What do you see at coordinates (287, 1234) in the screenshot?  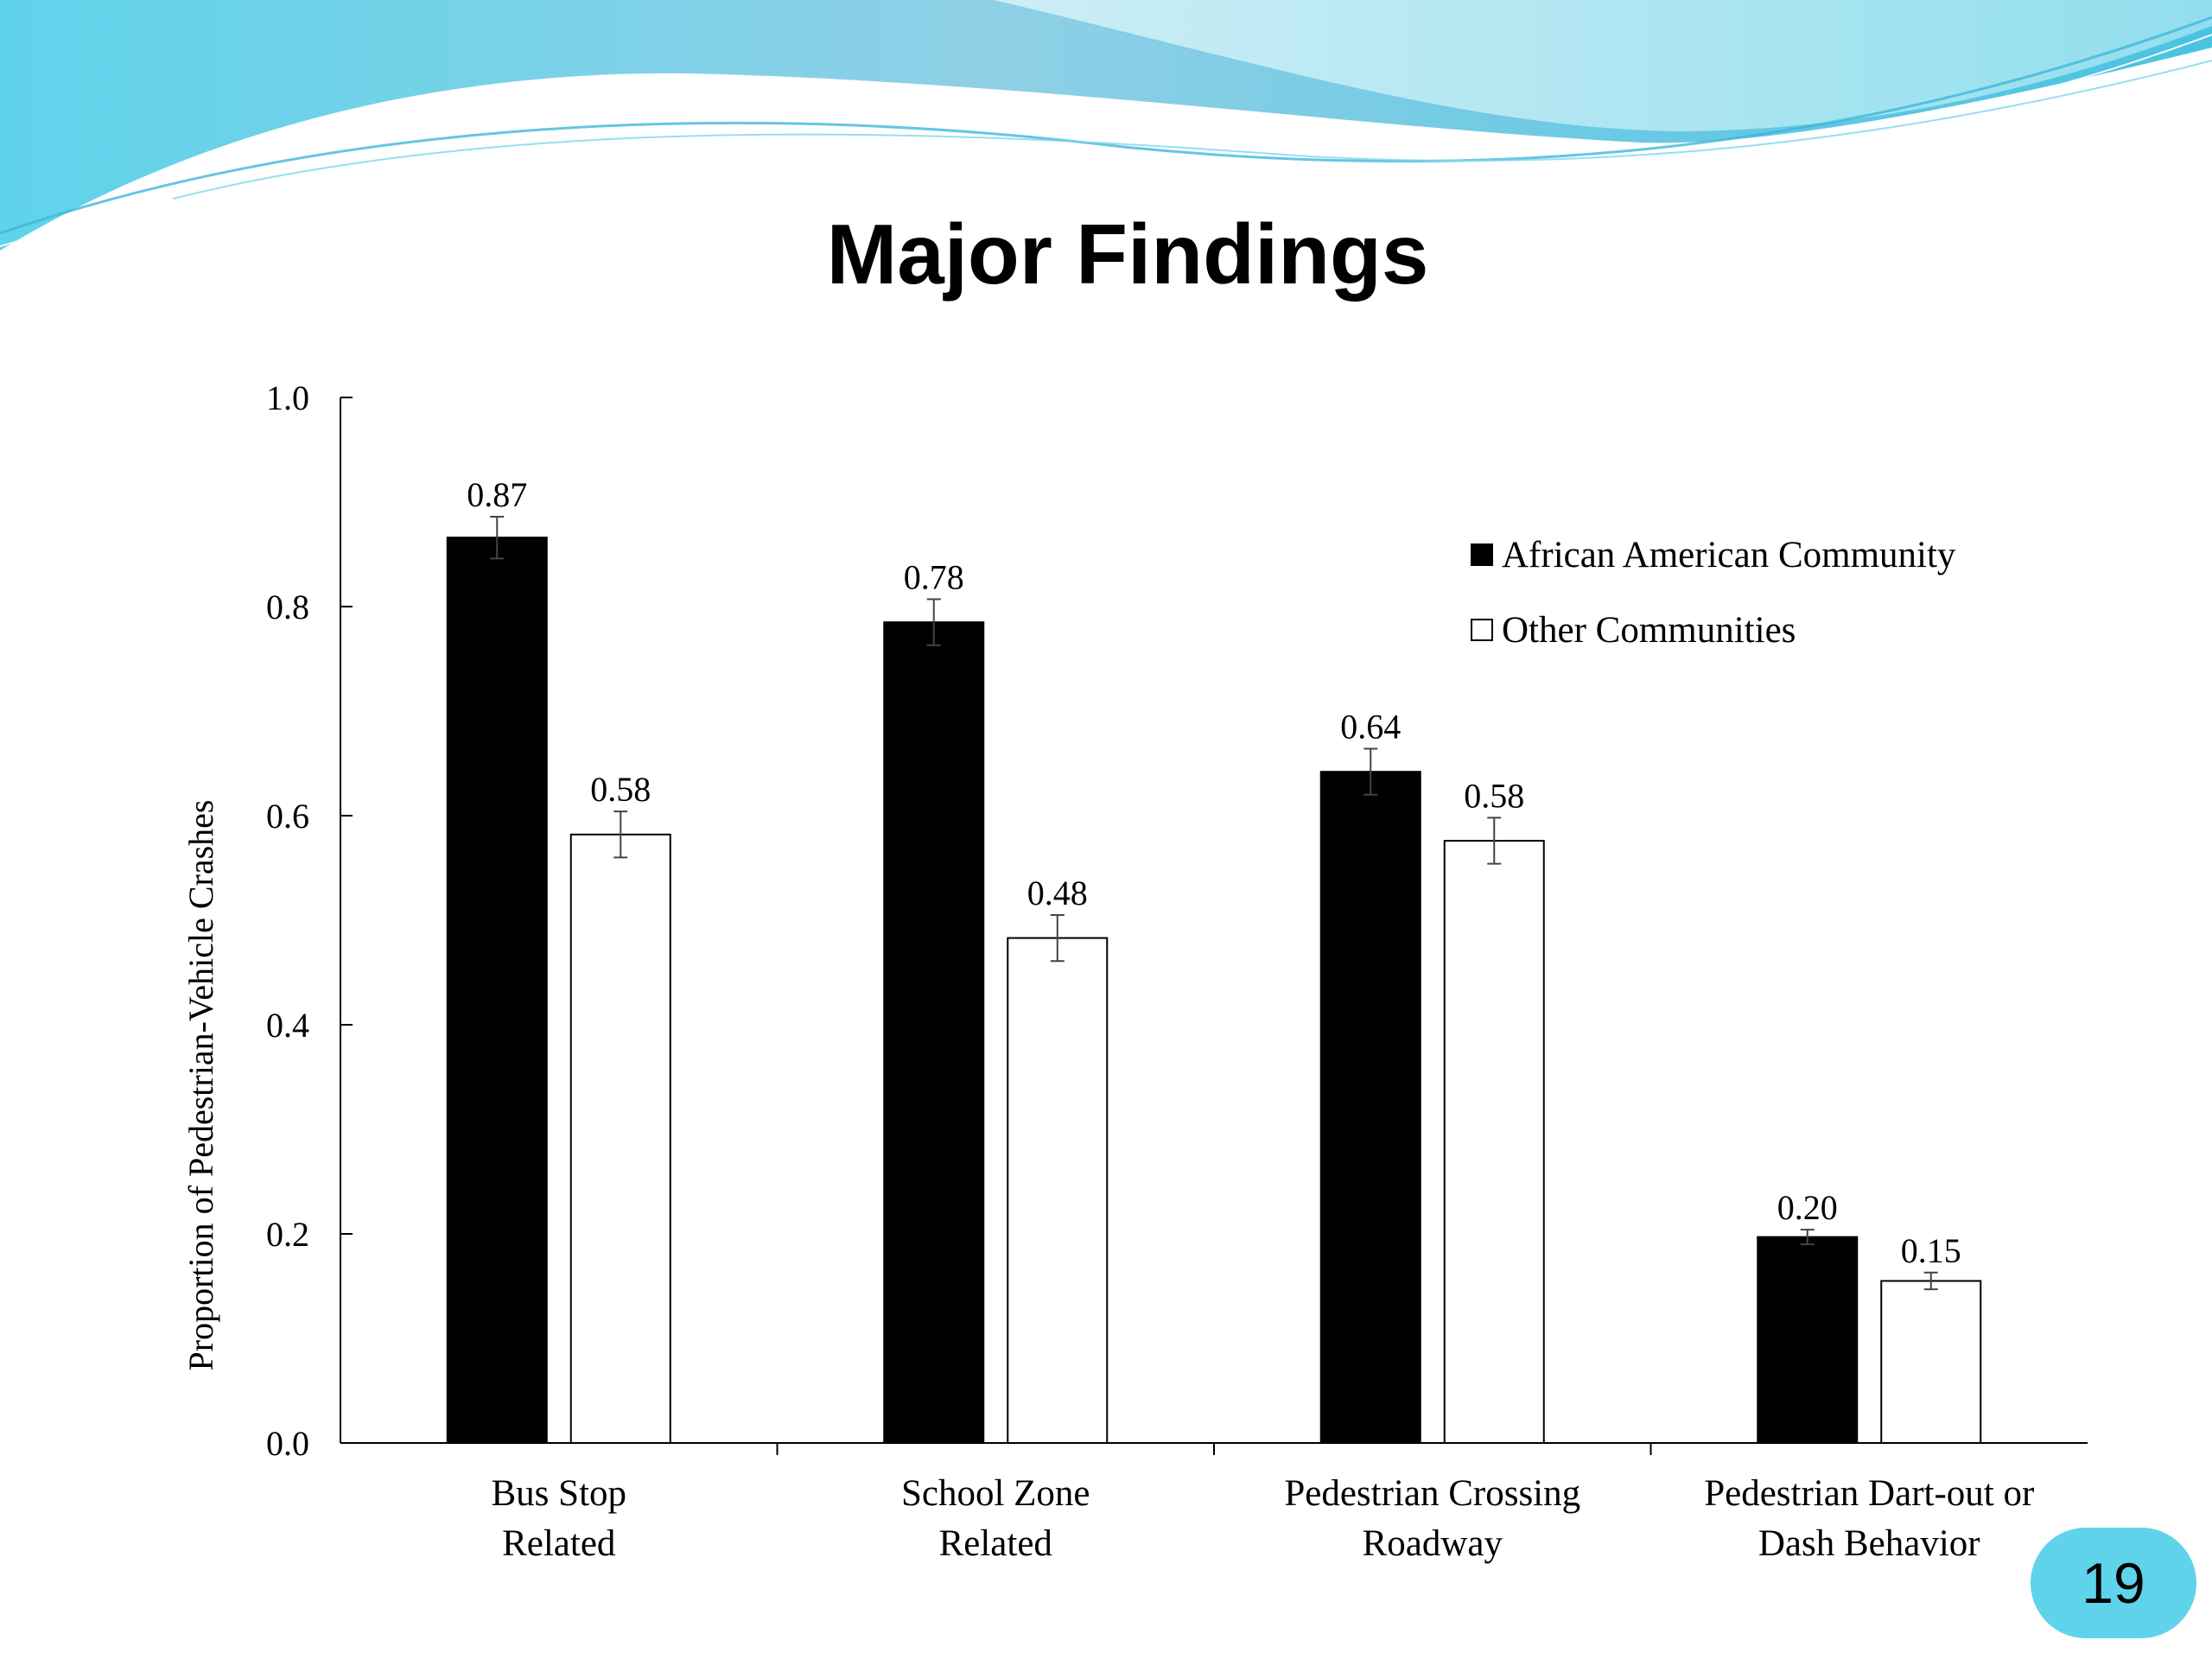 I see `y-tick-label: 0.2` at bounding box center [287, 1234].